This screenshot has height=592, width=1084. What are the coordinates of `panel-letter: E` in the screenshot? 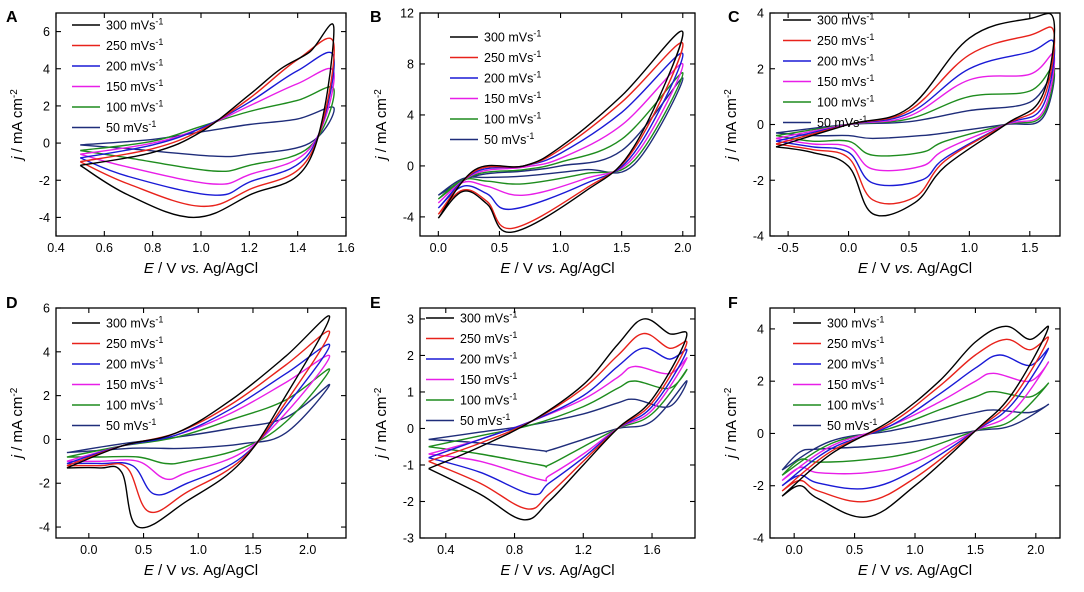 It's located at (375, 303).